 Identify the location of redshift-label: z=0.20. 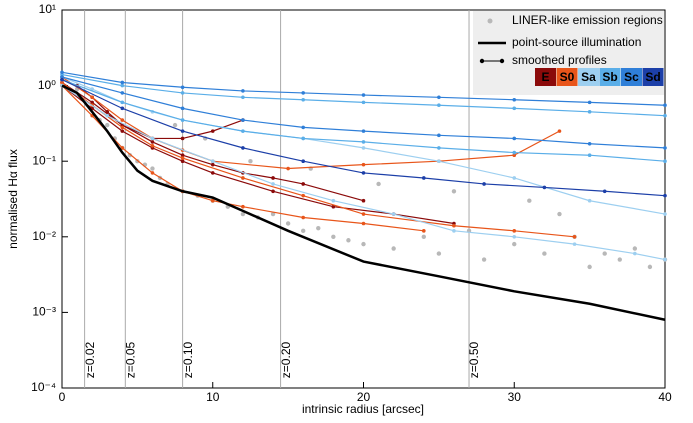
(286, 359).